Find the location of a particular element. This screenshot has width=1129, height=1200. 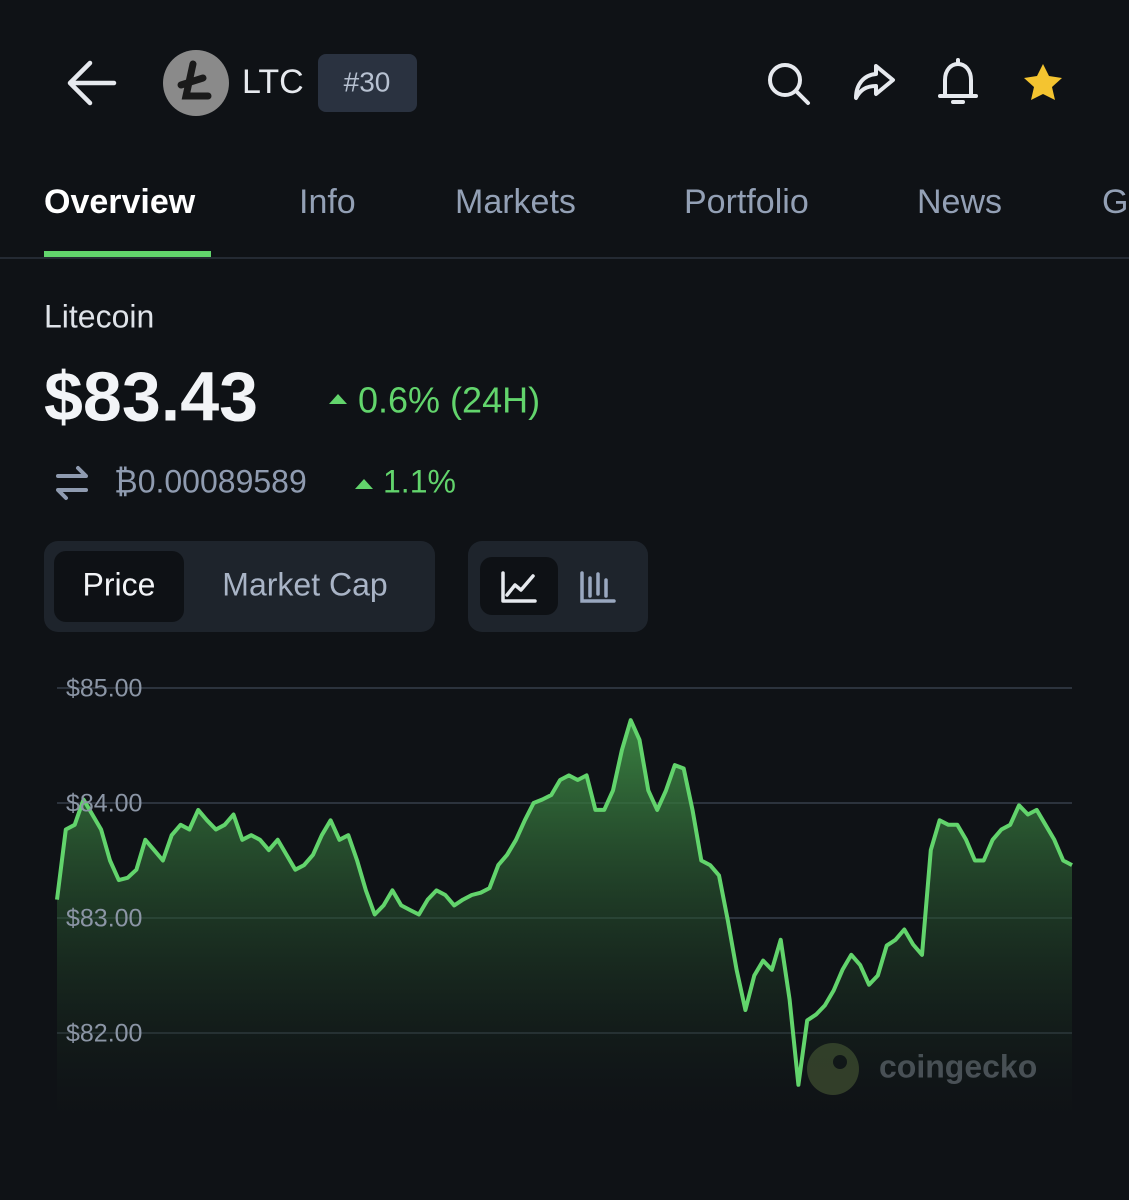

coin-logo is located at coordinates (196, 83).